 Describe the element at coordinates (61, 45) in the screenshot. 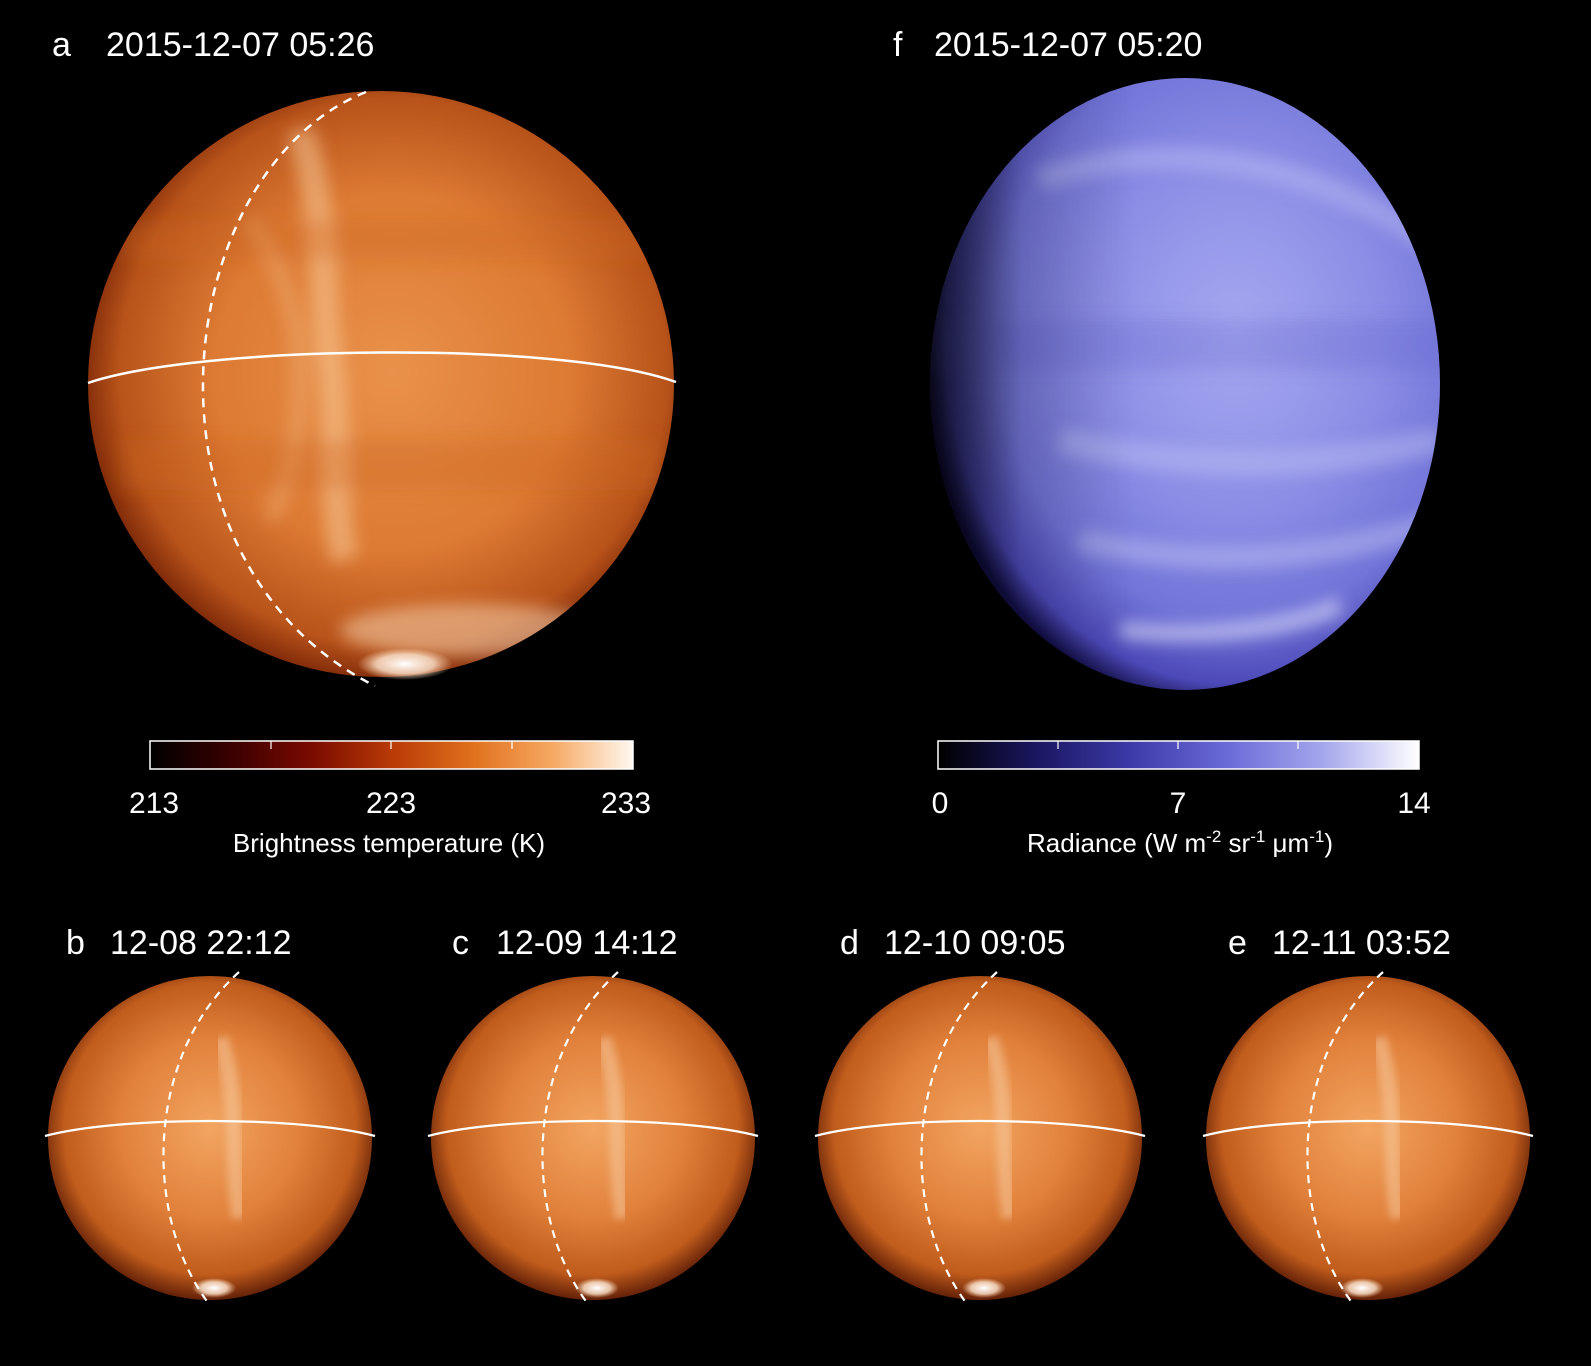

I see `panel-a-letter: a` at that location.